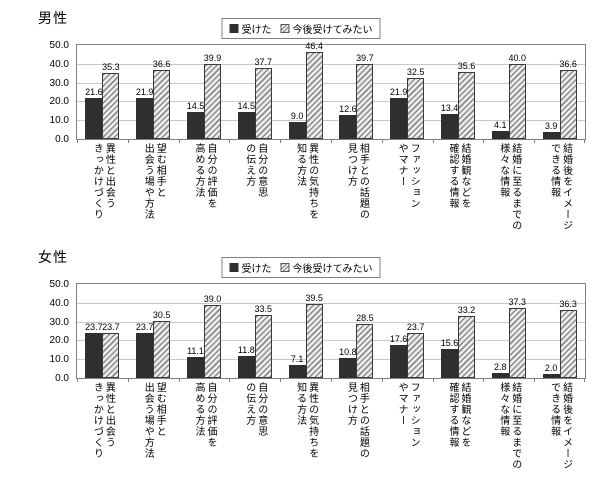 The width and height of the screenshot is (602, 500). I want to click on bar-value-label: 4.1, so click(500, 125).